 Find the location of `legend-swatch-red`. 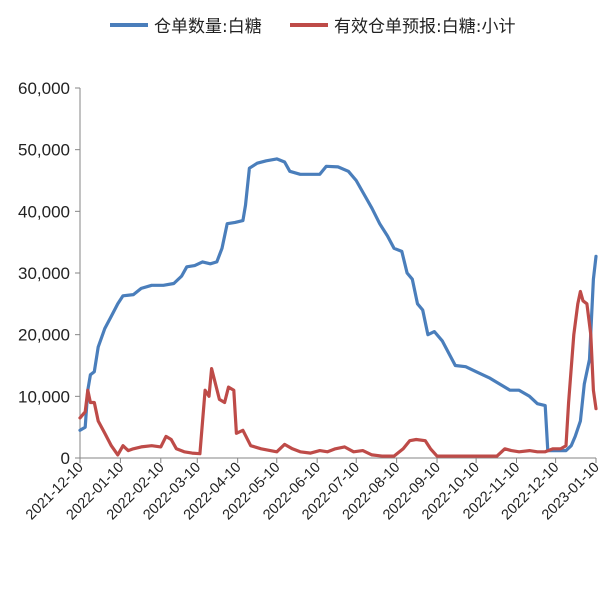

legend-swatch-red is located at coordinates (309, 24).